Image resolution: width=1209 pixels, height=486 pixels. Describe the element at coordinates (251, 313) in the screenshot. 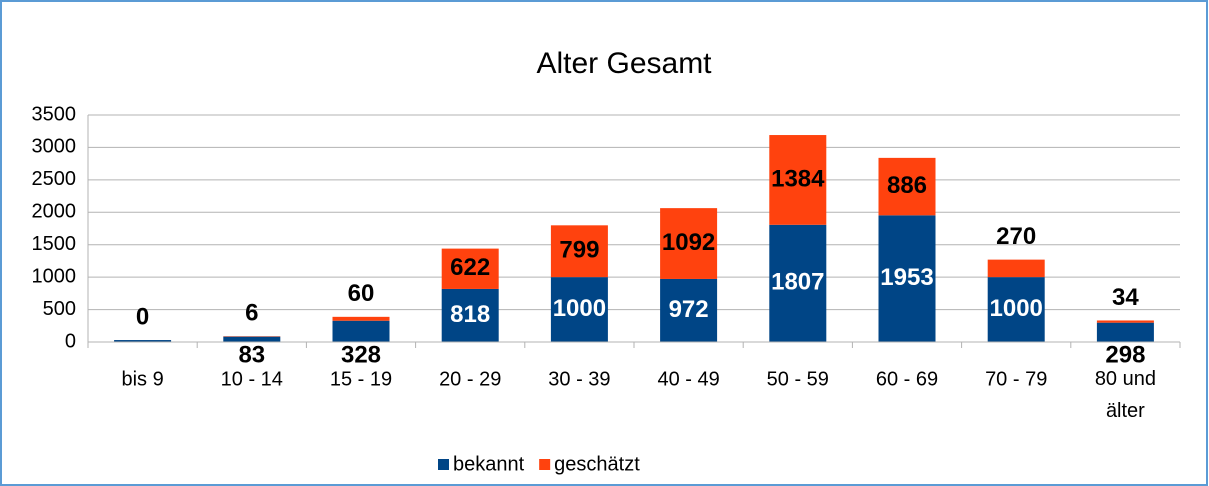

I see `data-label: 6` at that location.